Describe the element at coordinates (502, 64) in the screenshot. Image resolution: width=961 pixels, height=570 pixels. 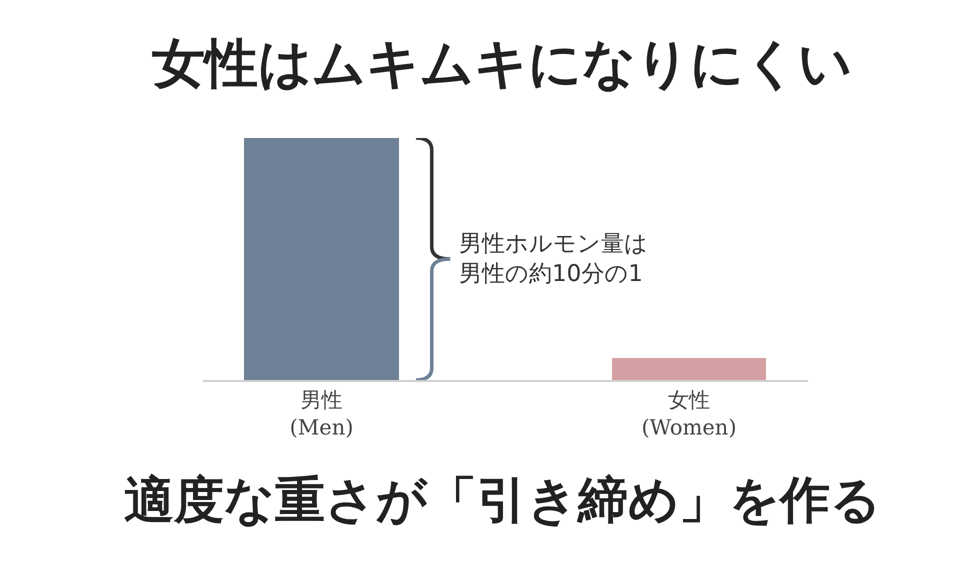
I see `chart-title: 女性はムキムキになりにくい` at that location.